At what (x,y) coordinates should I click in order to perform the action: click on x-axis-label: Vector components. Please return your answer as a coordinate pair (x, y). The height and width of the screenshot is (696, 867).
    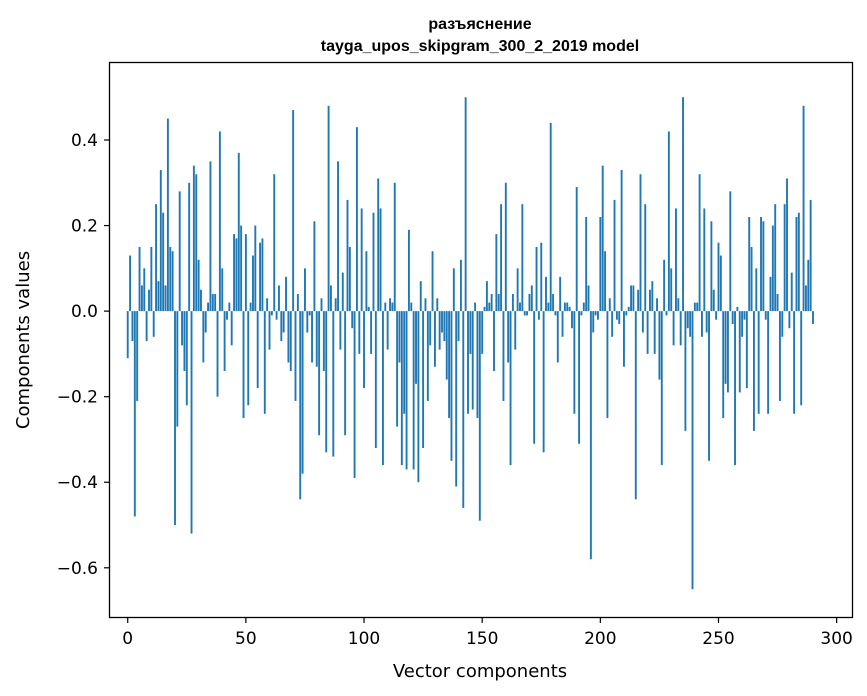
    Looking at the image, I should click on (480, 671).